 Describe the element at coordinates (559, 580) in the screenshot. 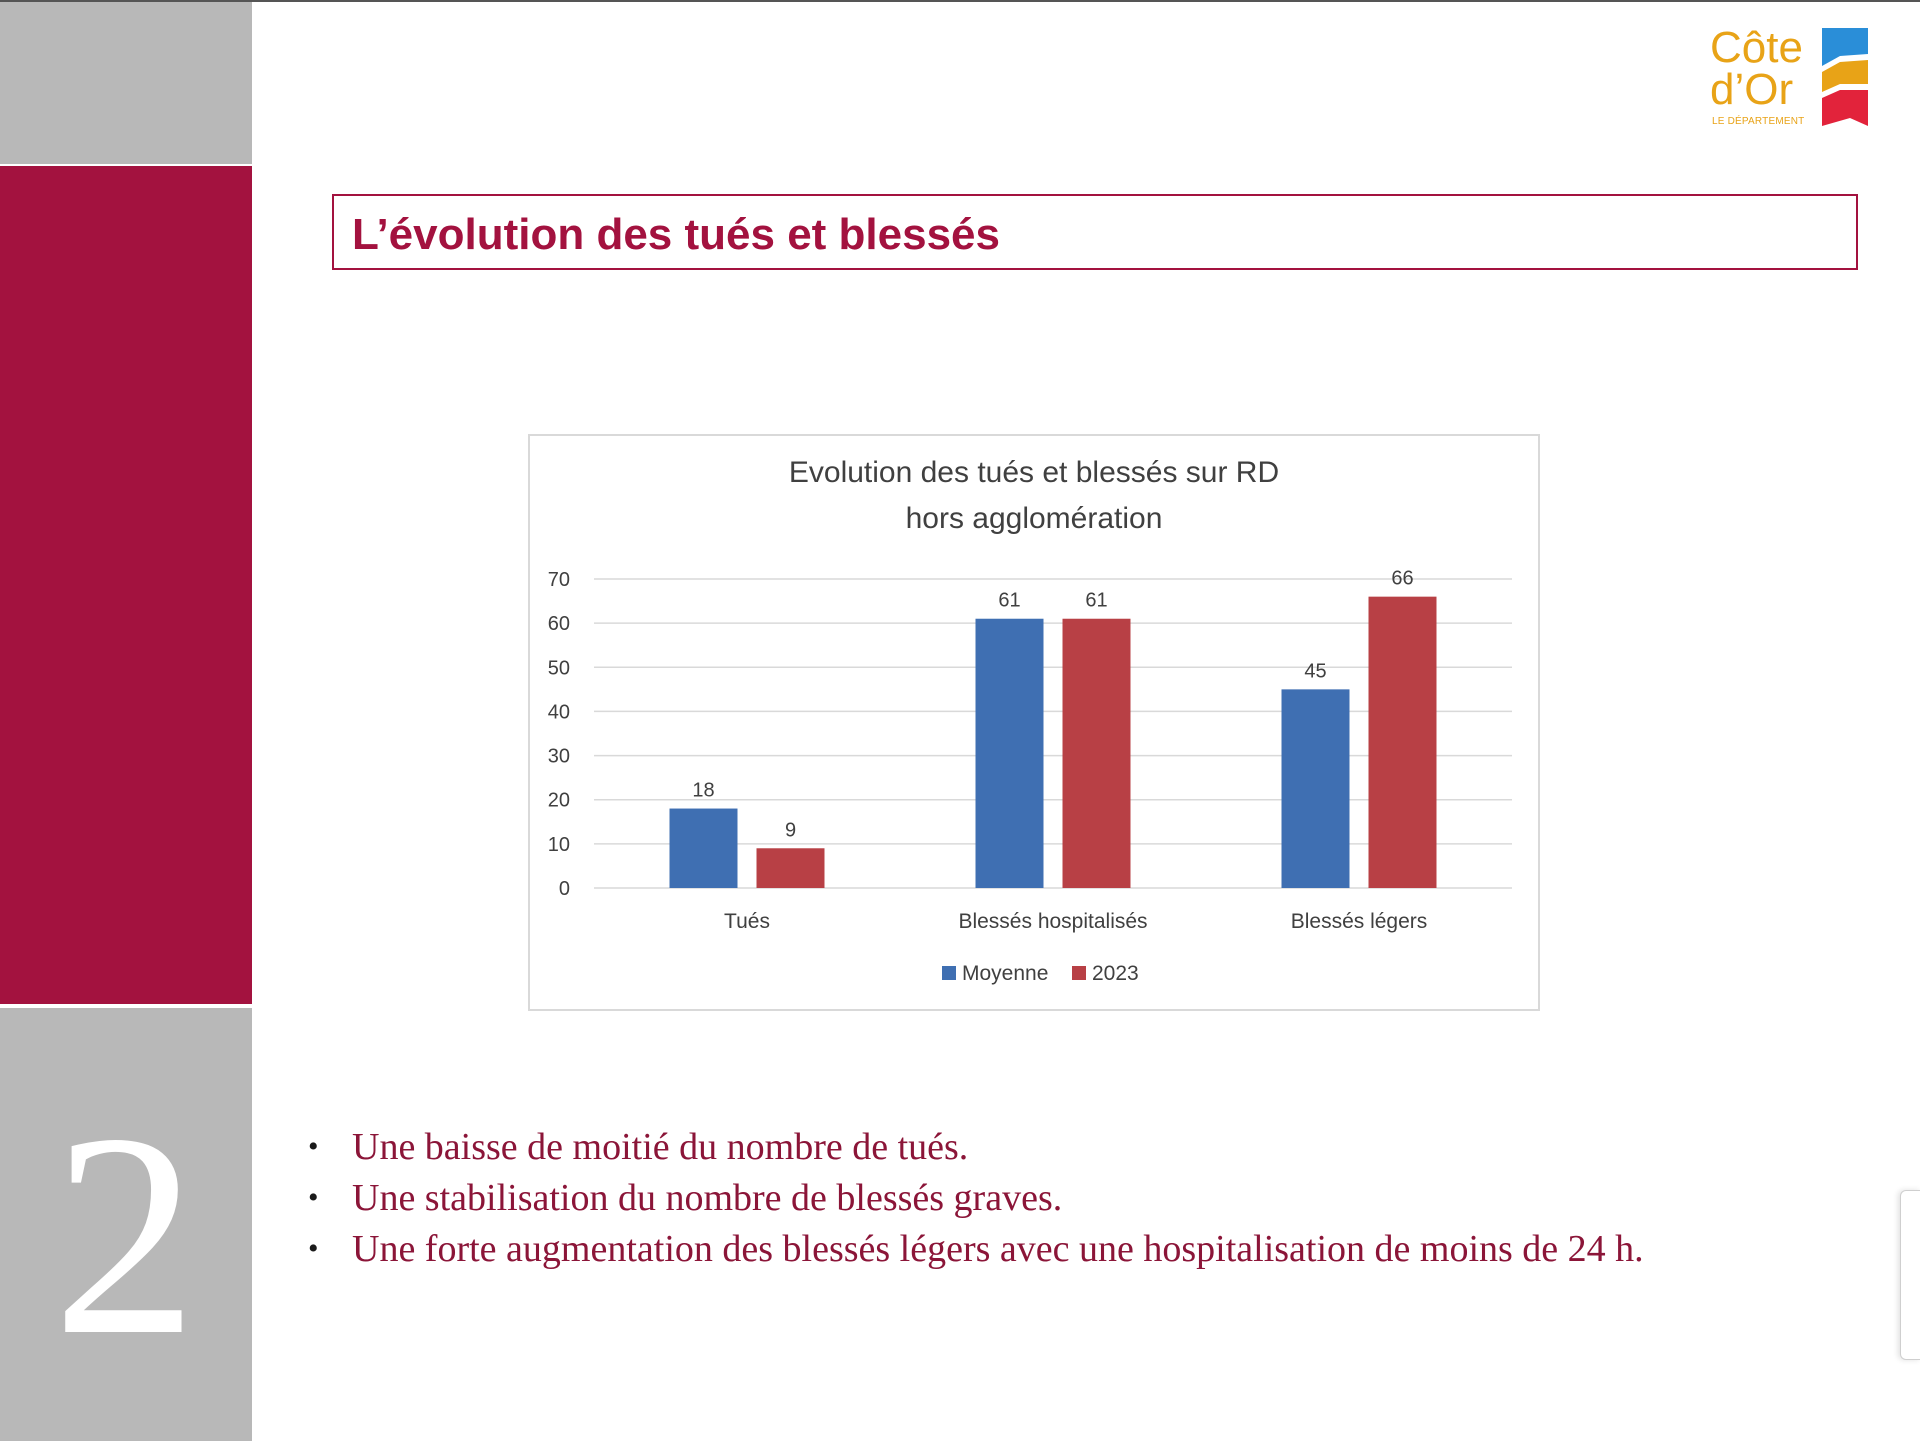

I see `y-tick-label: 70` at that location.